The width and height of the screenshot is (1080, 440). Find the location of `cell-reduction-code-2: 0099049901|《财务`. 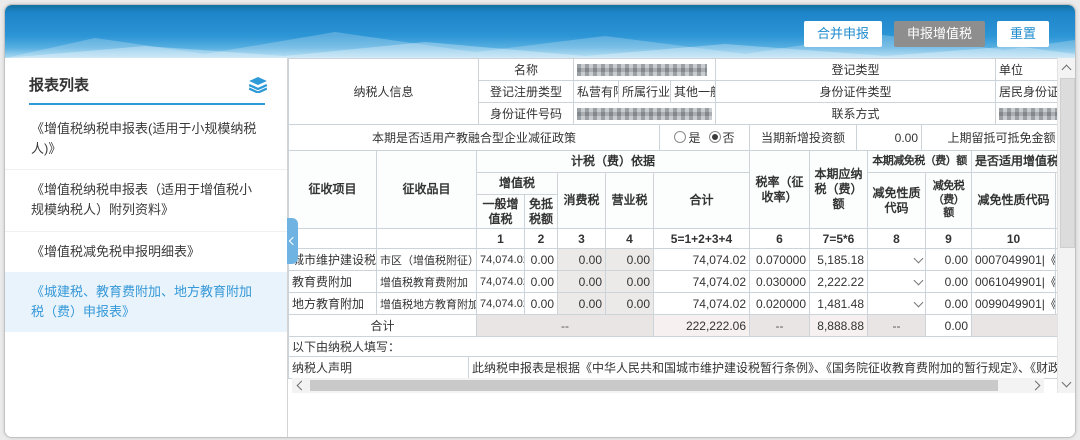

cell-reduction-code-2: 0099049901|《财务 is located at coordinates (1013, 303).